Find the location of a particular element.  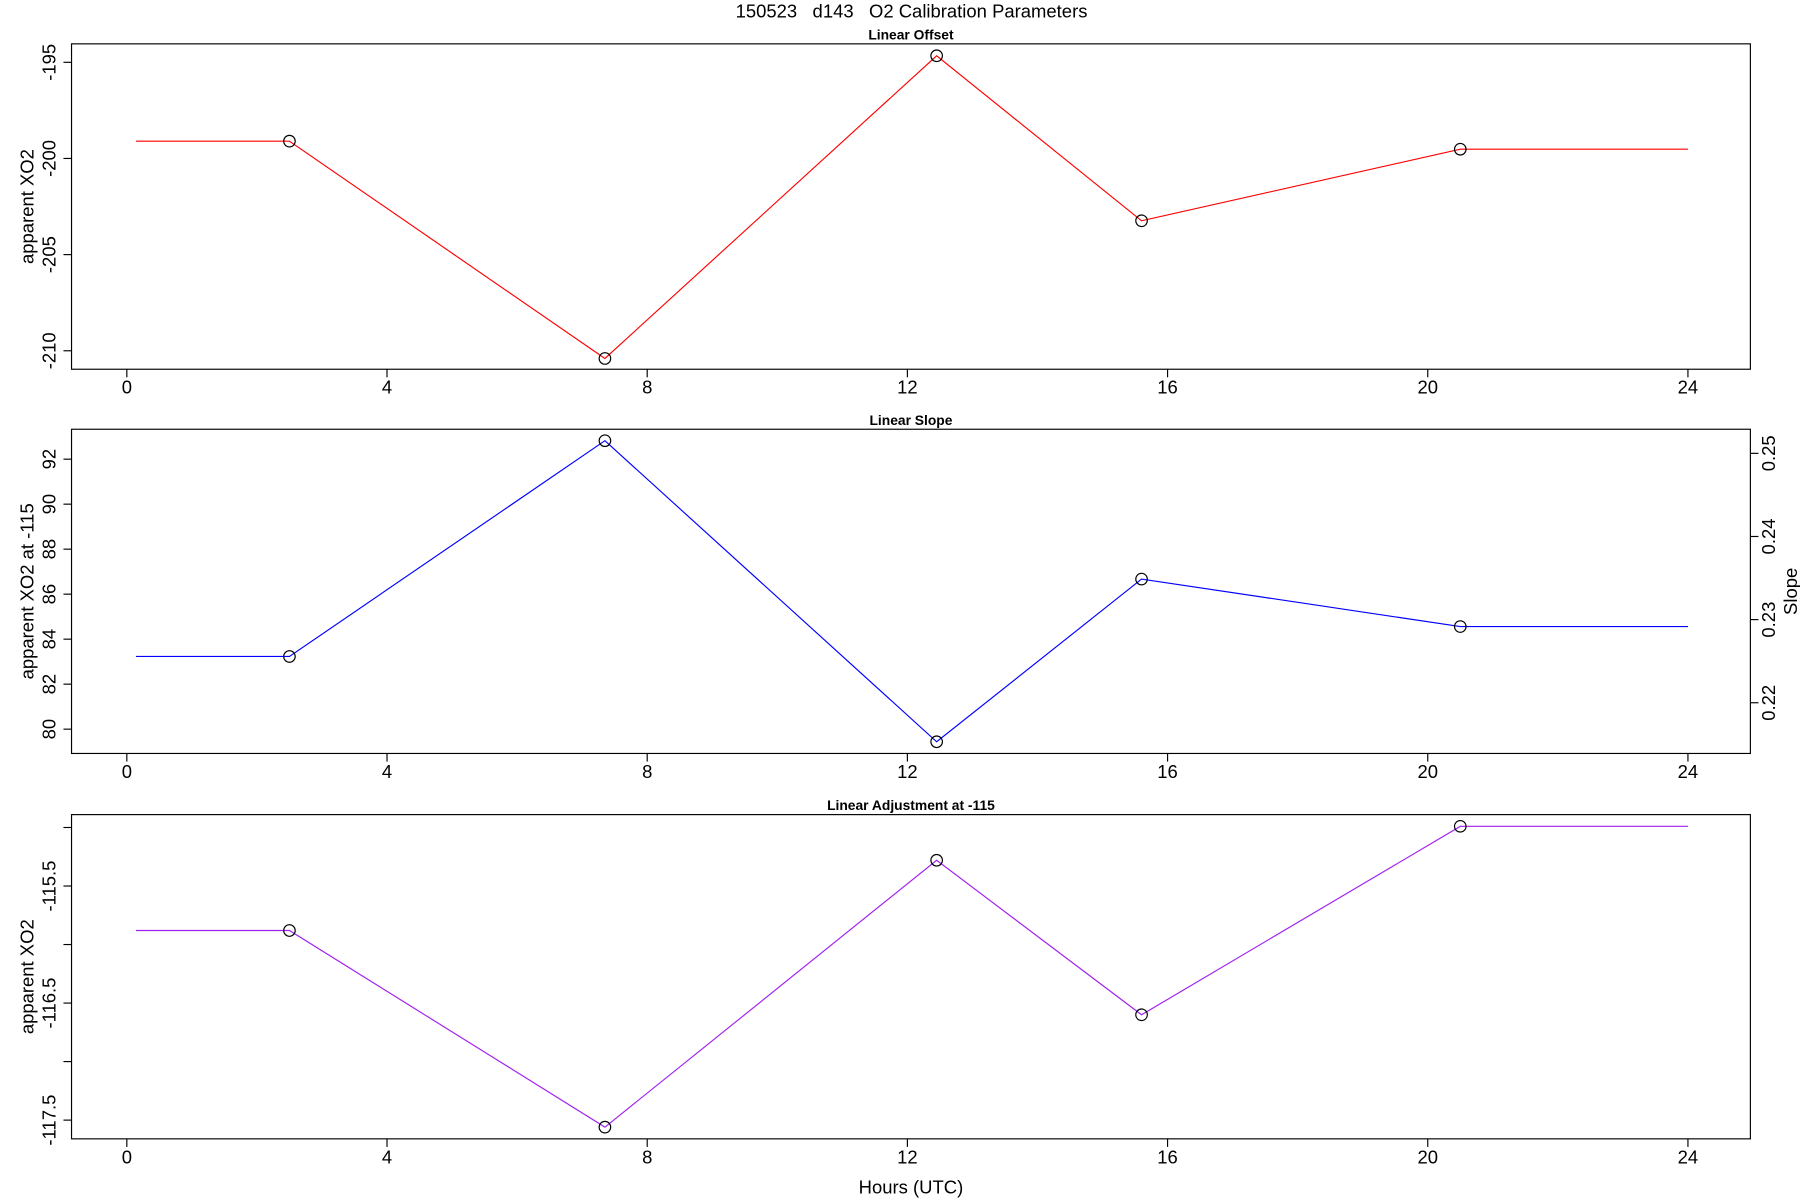

y-axis-title: apparent XO2 at -115 is located at coordinates (27, 591).